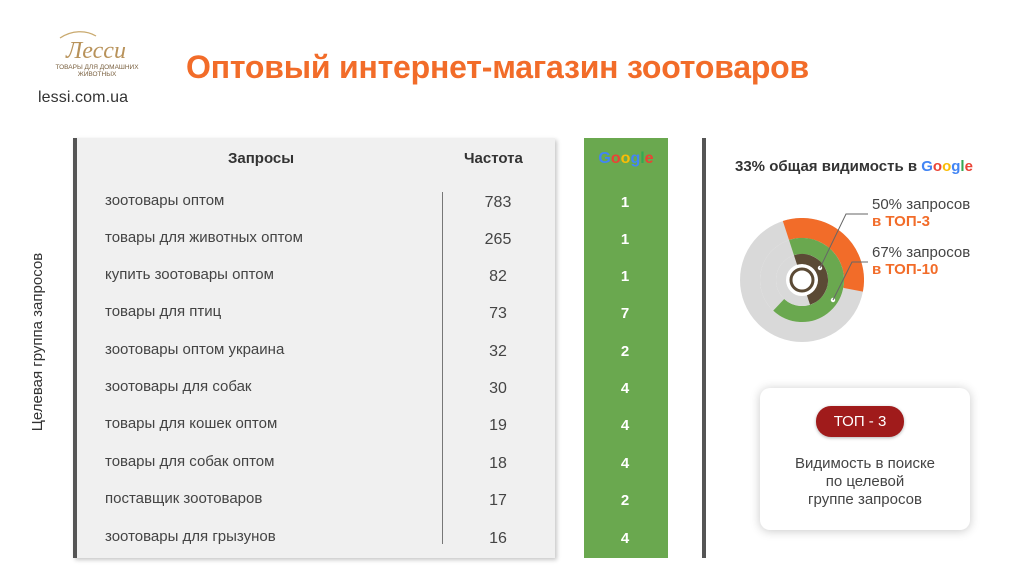  I want to click on table-row: товары для кошек оптом 19 4, so click(330, 424).